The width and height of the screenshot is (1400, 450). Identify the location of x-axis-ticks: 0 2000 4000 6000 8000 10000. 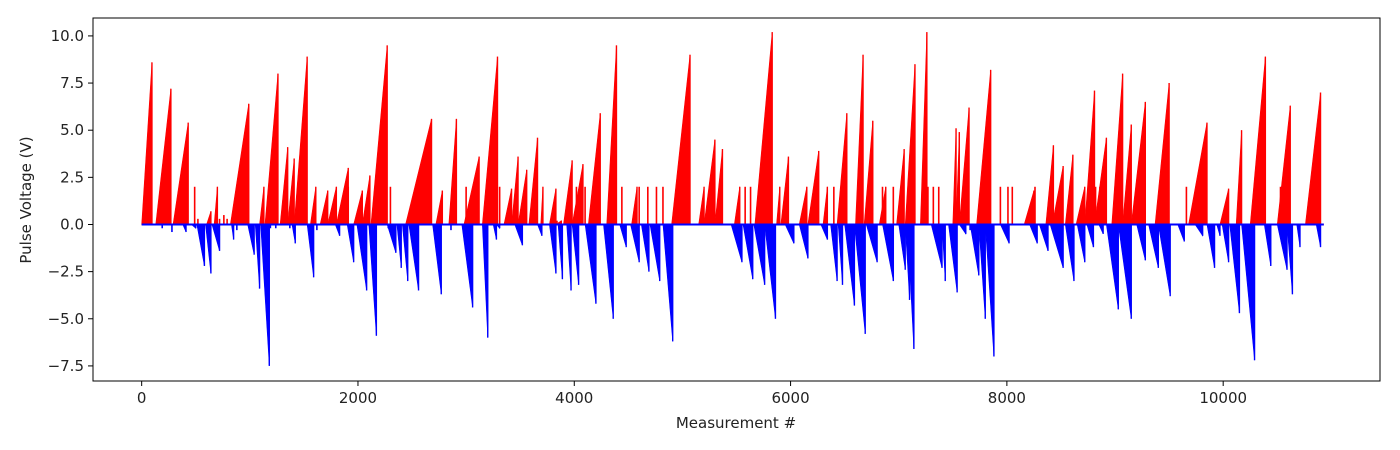
(692, 394).